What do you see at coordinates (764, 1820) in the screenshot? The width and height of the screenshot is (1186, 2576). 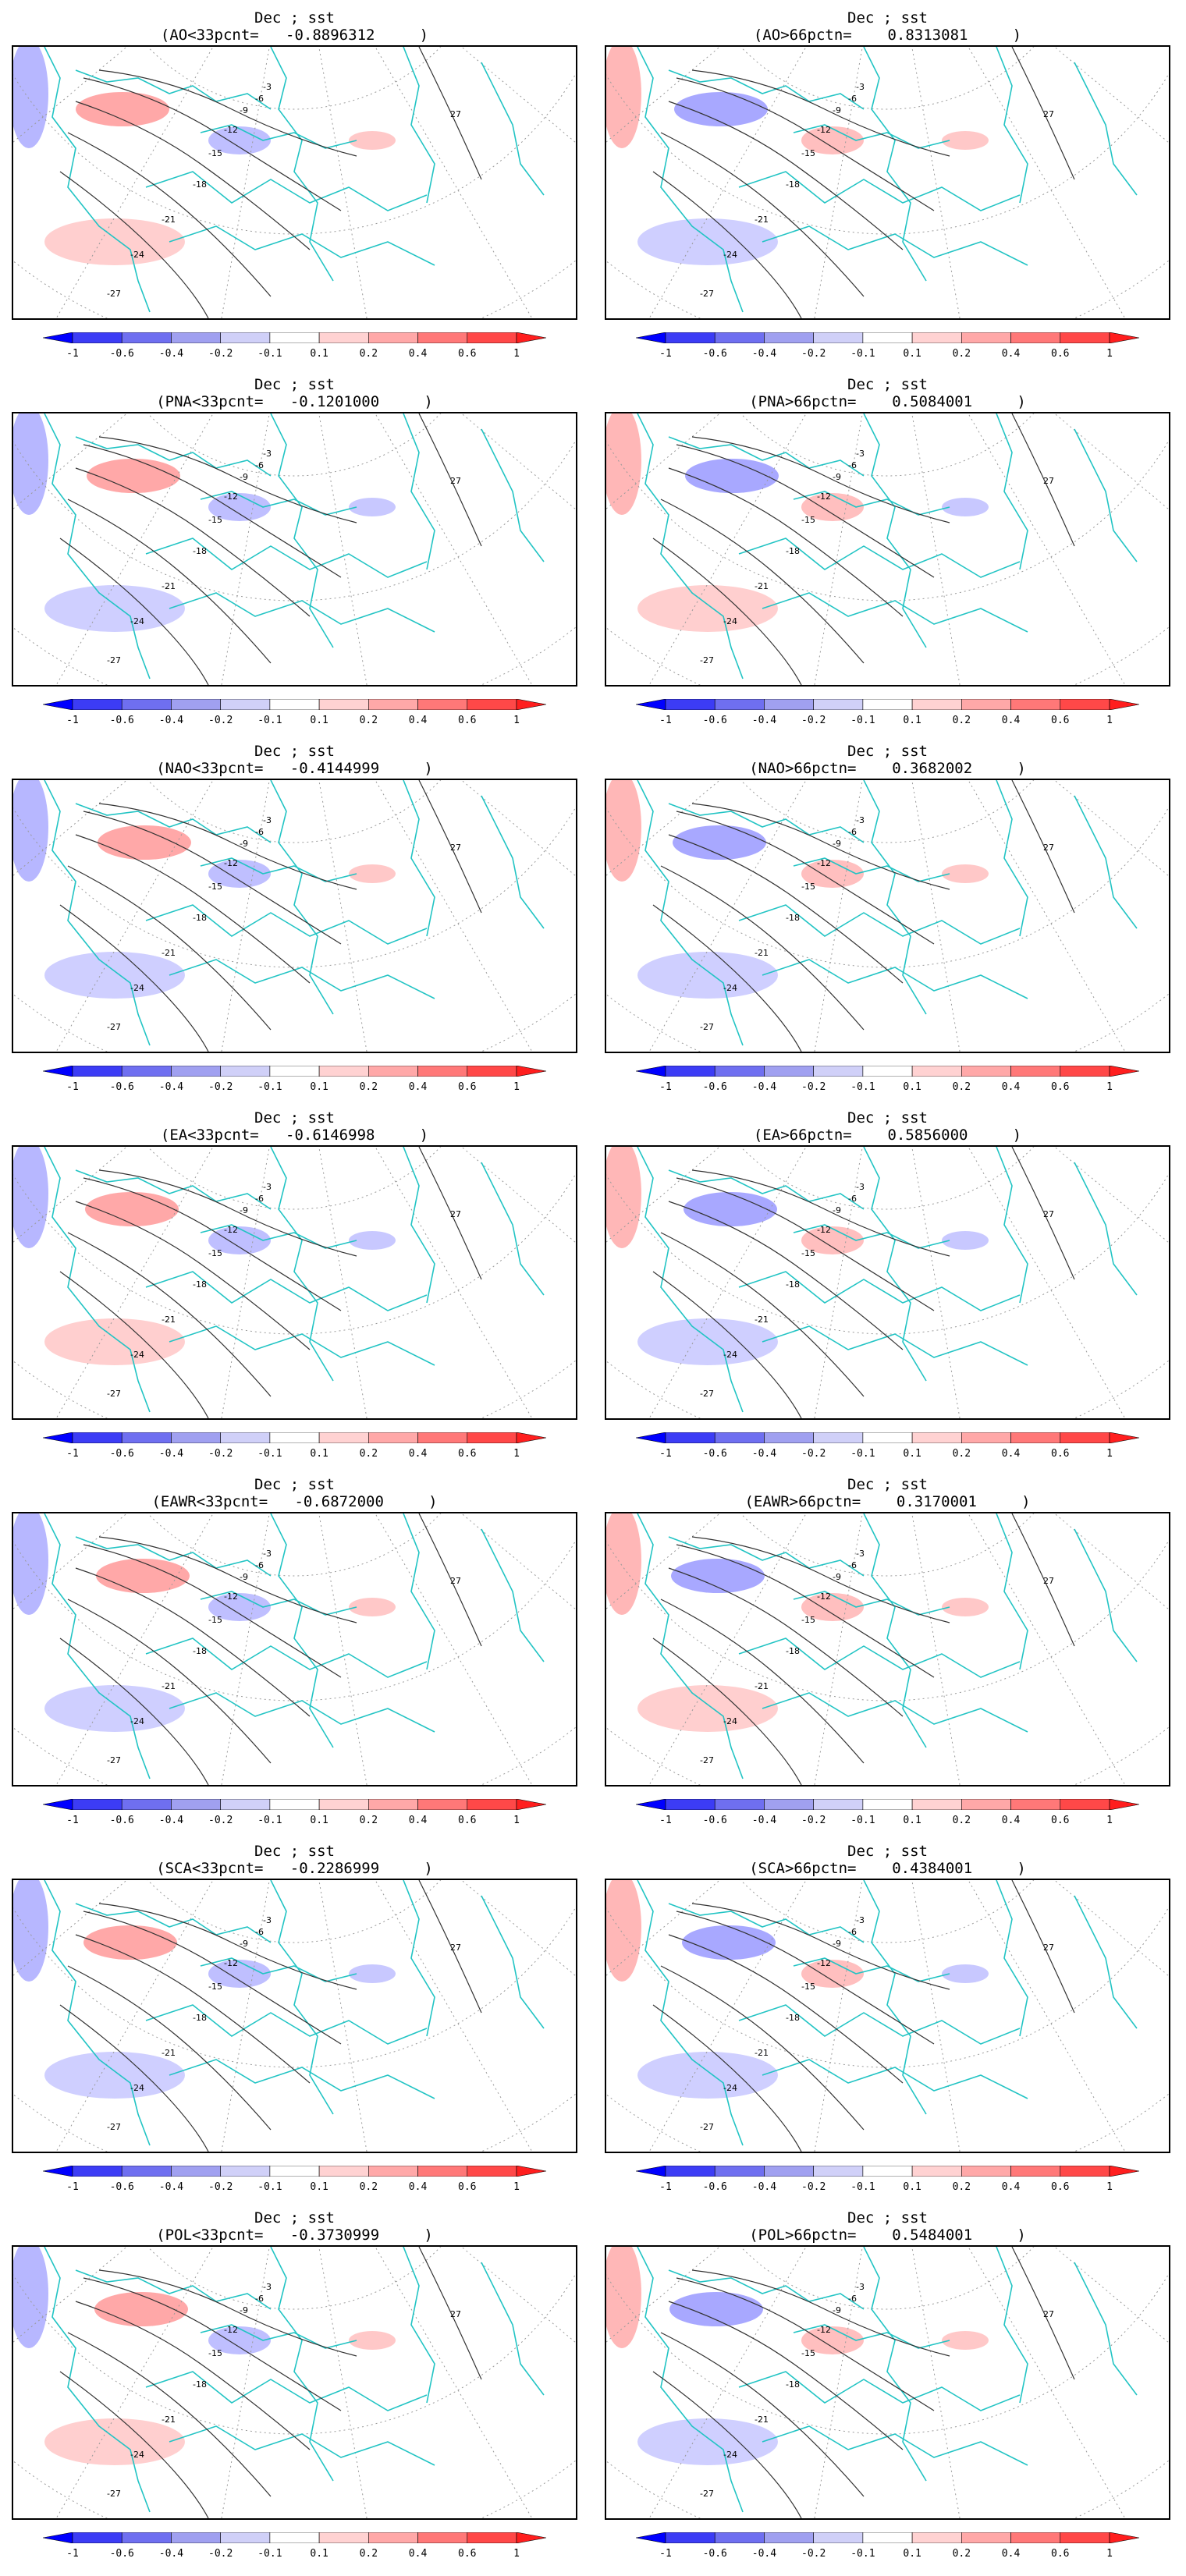 I see `colorbar-tick-label: -0.4` at bounding box center [764, 1820].